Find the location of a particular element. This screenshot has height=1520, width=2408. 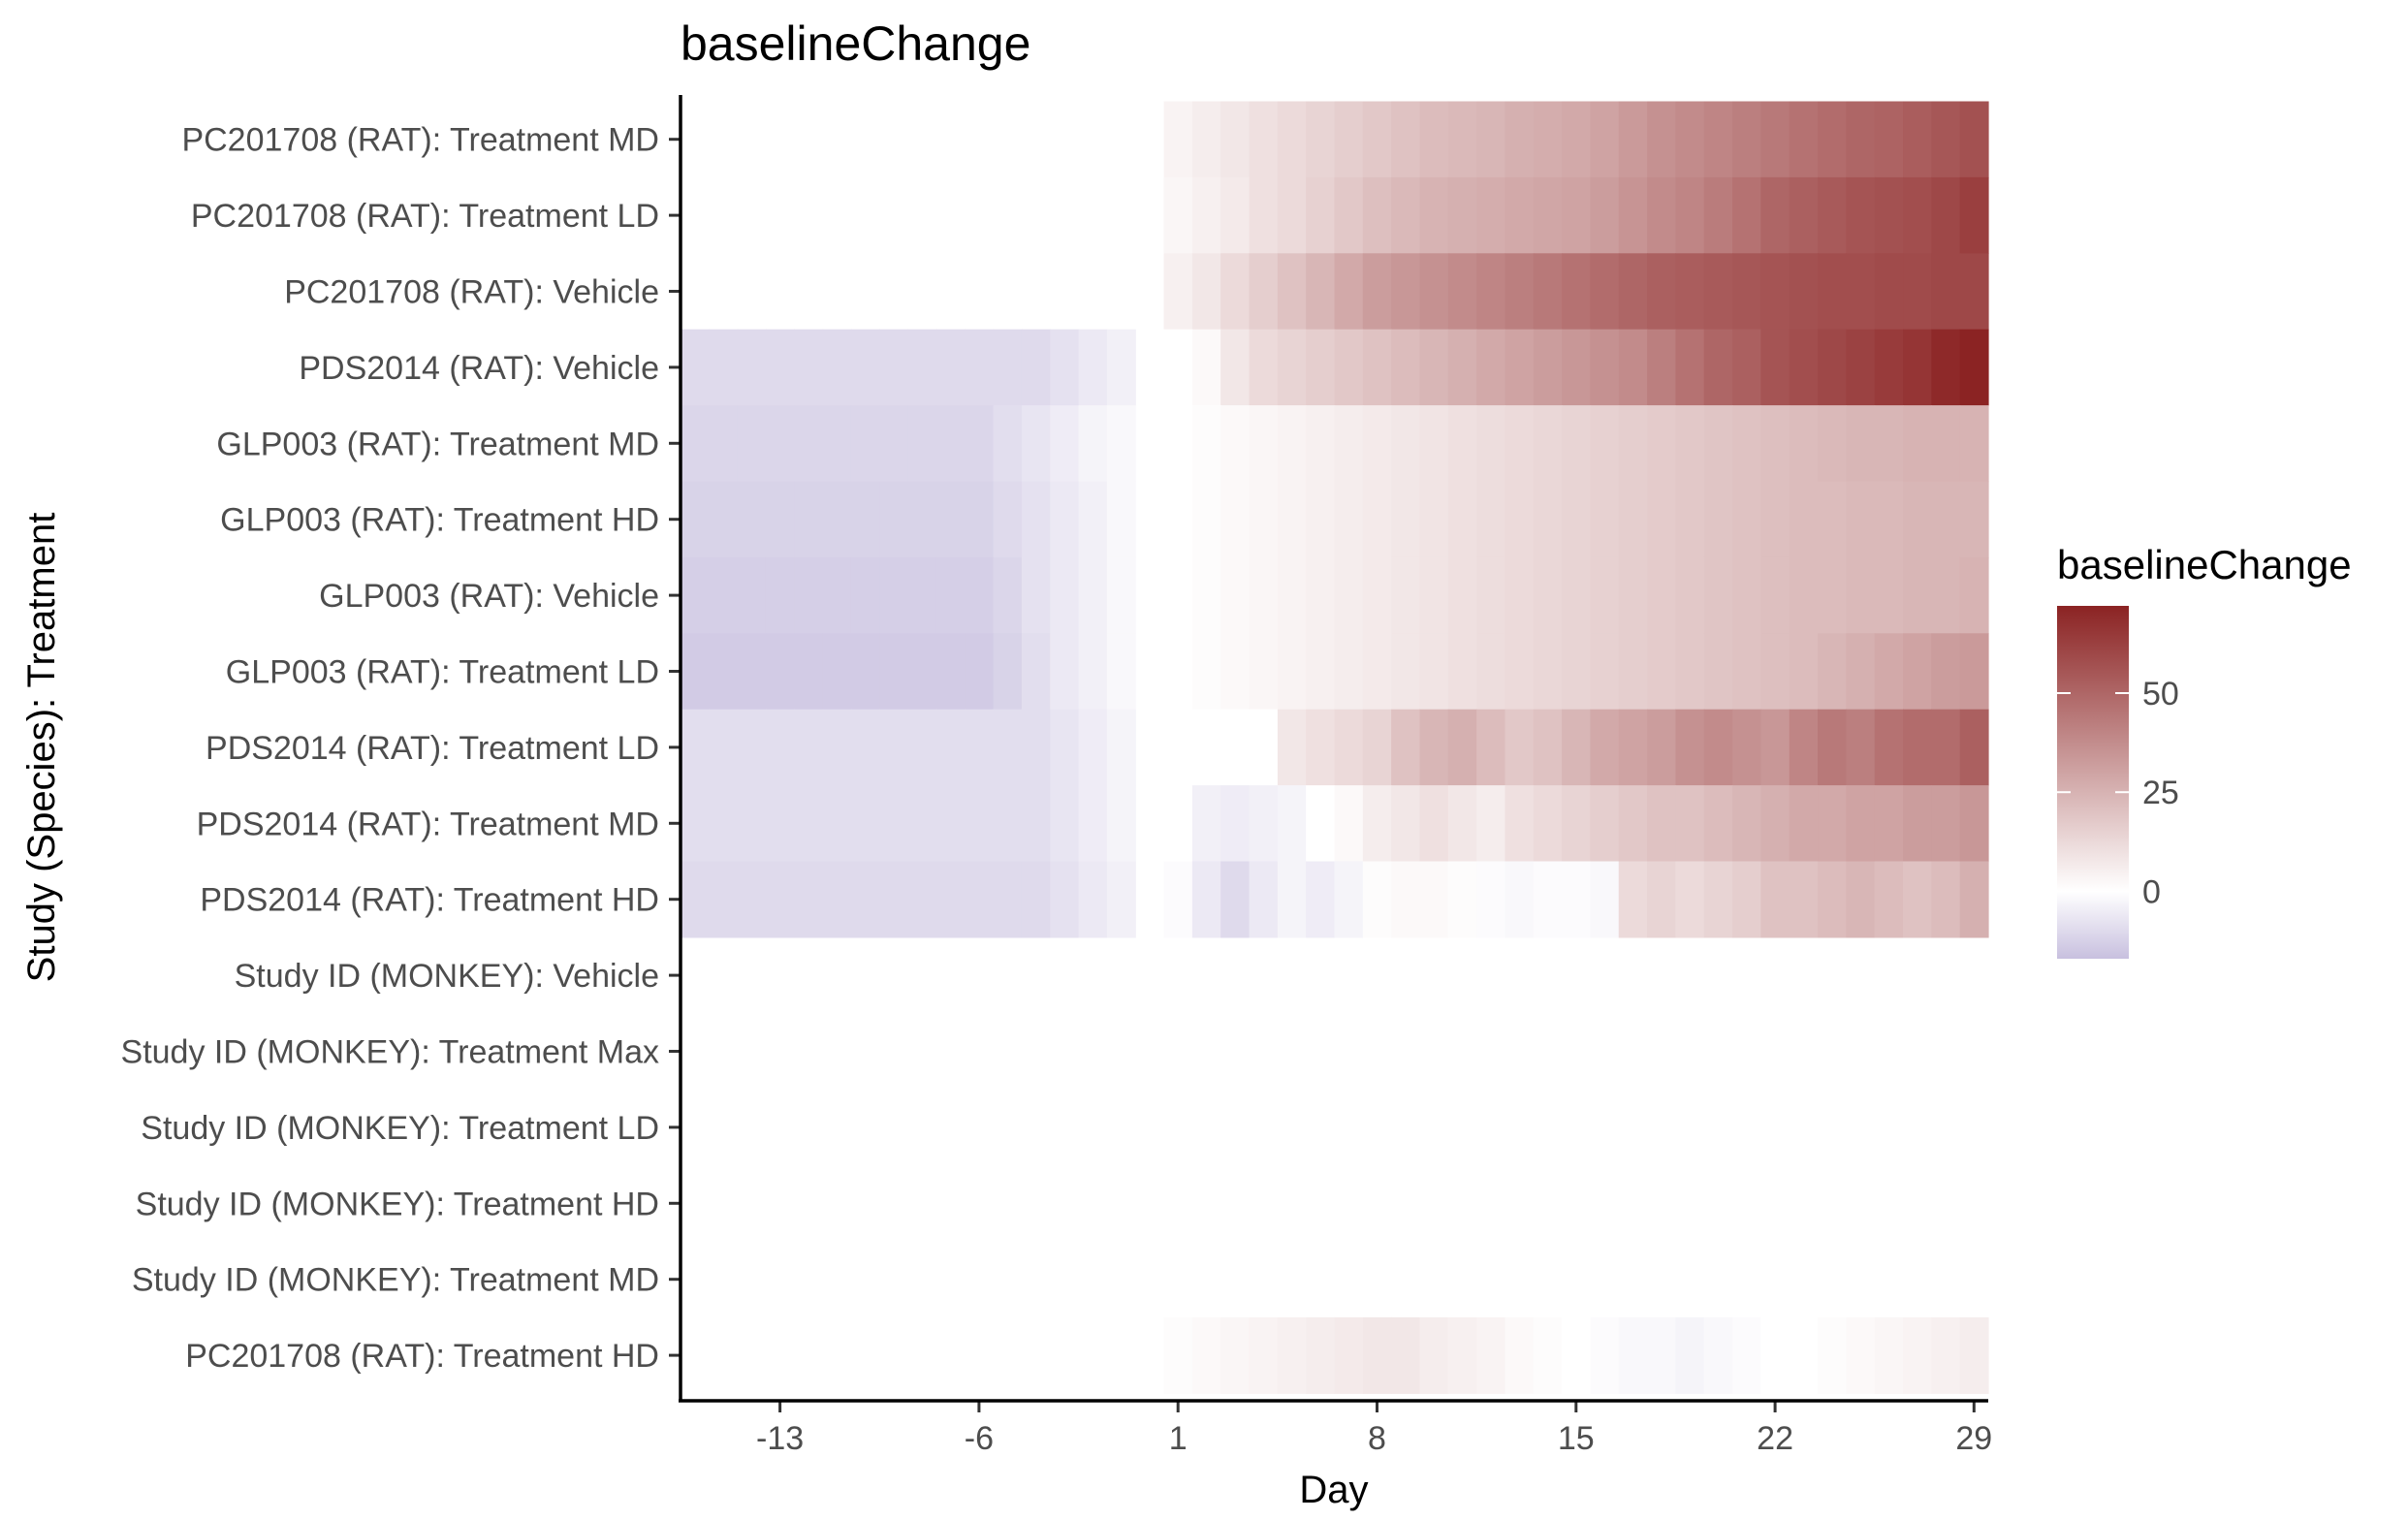

y-tick-label: PDS2014 (RAT): Vehicle is located at coordinates (479, 369).